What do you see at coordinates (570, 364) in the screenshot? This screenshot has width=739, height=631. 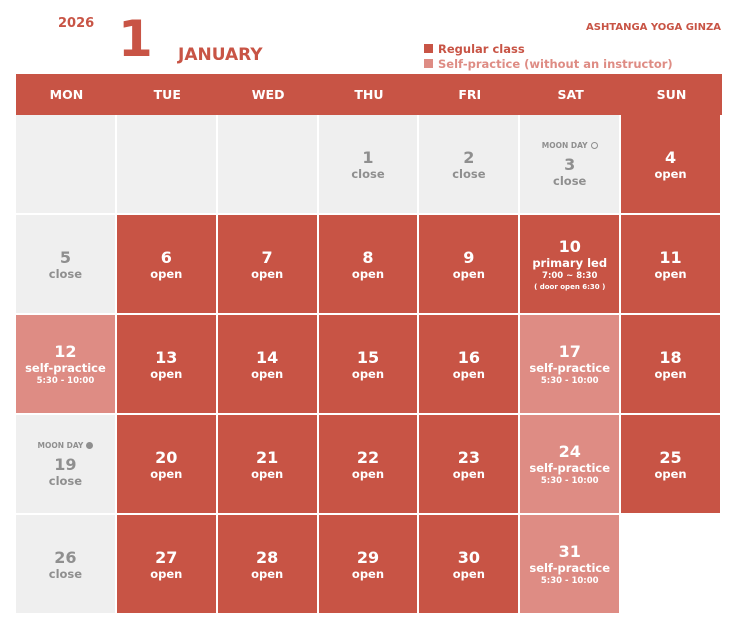 I see `calendar-day-17: 17 self-practice 5:30 - 10:00` at bounding box center [570, 364].